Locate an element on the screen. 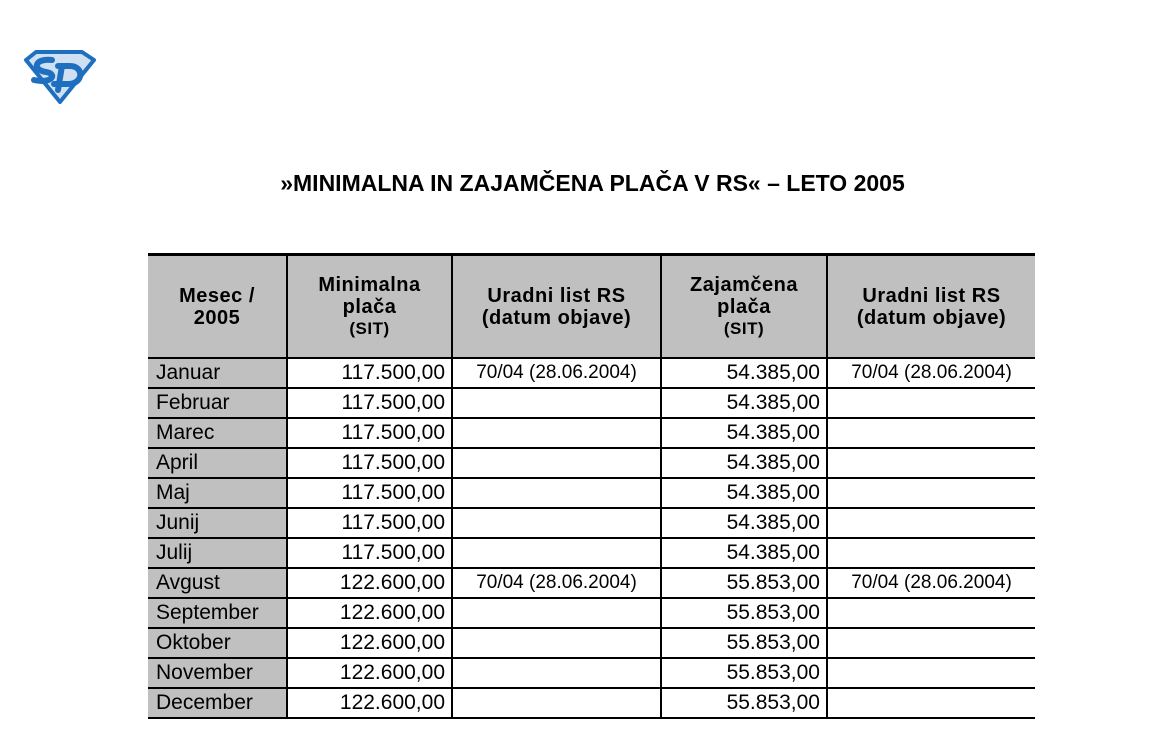  table-row: Marec 117.500,00 54.385,00 is located at coordinates (591, 433).